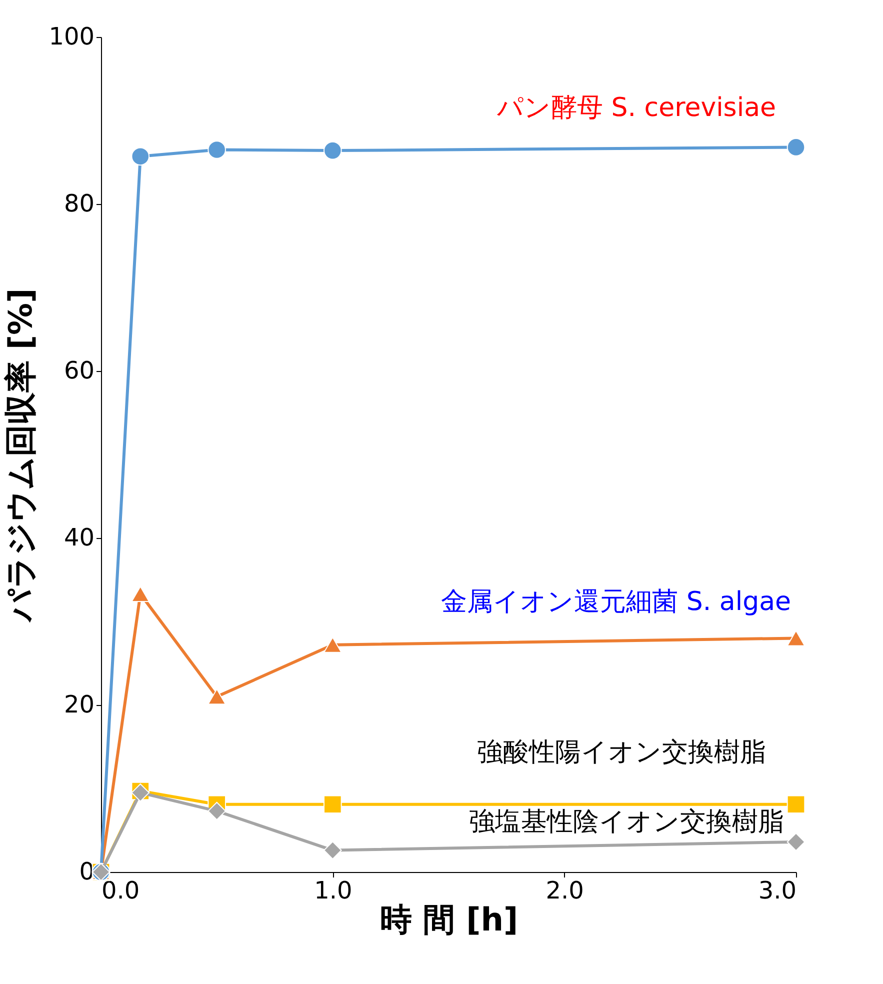 The width and height of the screenshot is (883, 984). What do you see at coordinates (626, 821) in the screenshot?
I see `series-label: 強塩基性陰イオン交換樹脂` at bounding box center [626, 821].